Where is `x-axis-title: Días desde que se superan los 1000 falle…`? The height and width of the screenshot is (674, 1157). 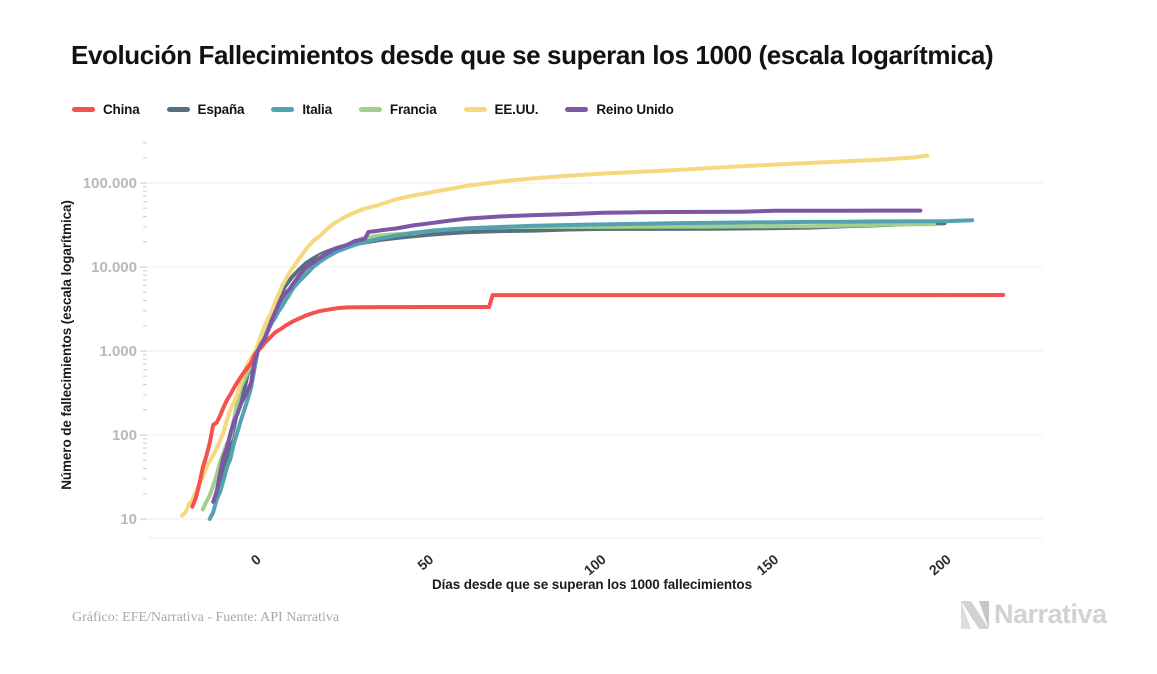 x-axis-title: Días desde que se superan los 1000 falle… is located at coordinates (592, 584).